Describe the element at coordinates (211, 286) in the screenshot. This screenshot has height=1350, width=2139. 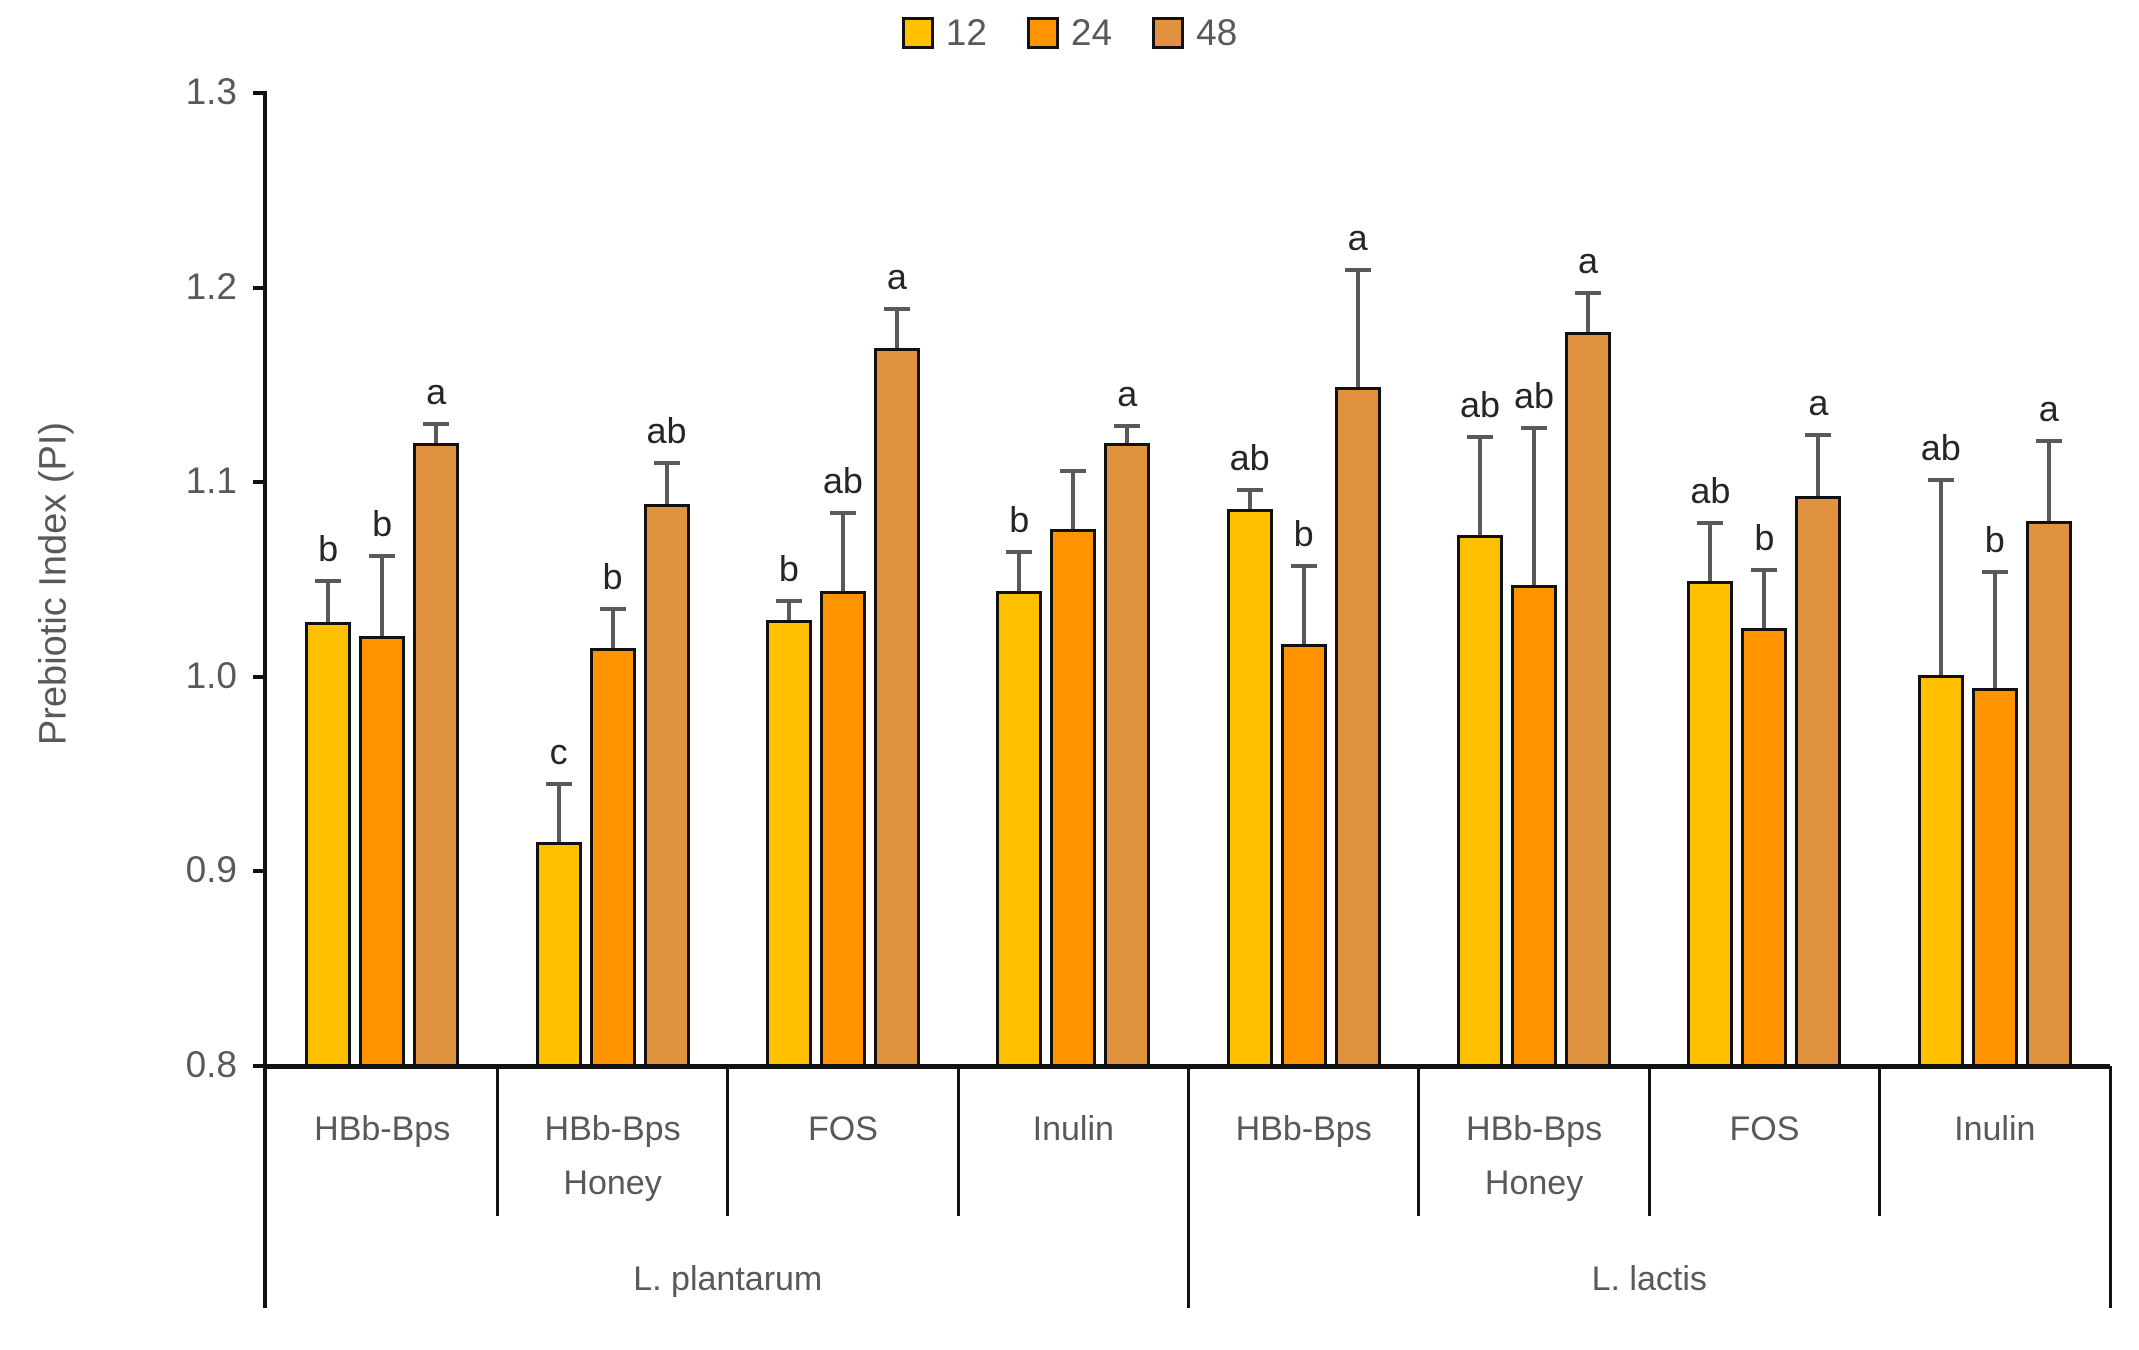
I see `y-tick-label: 1.2` at that location.